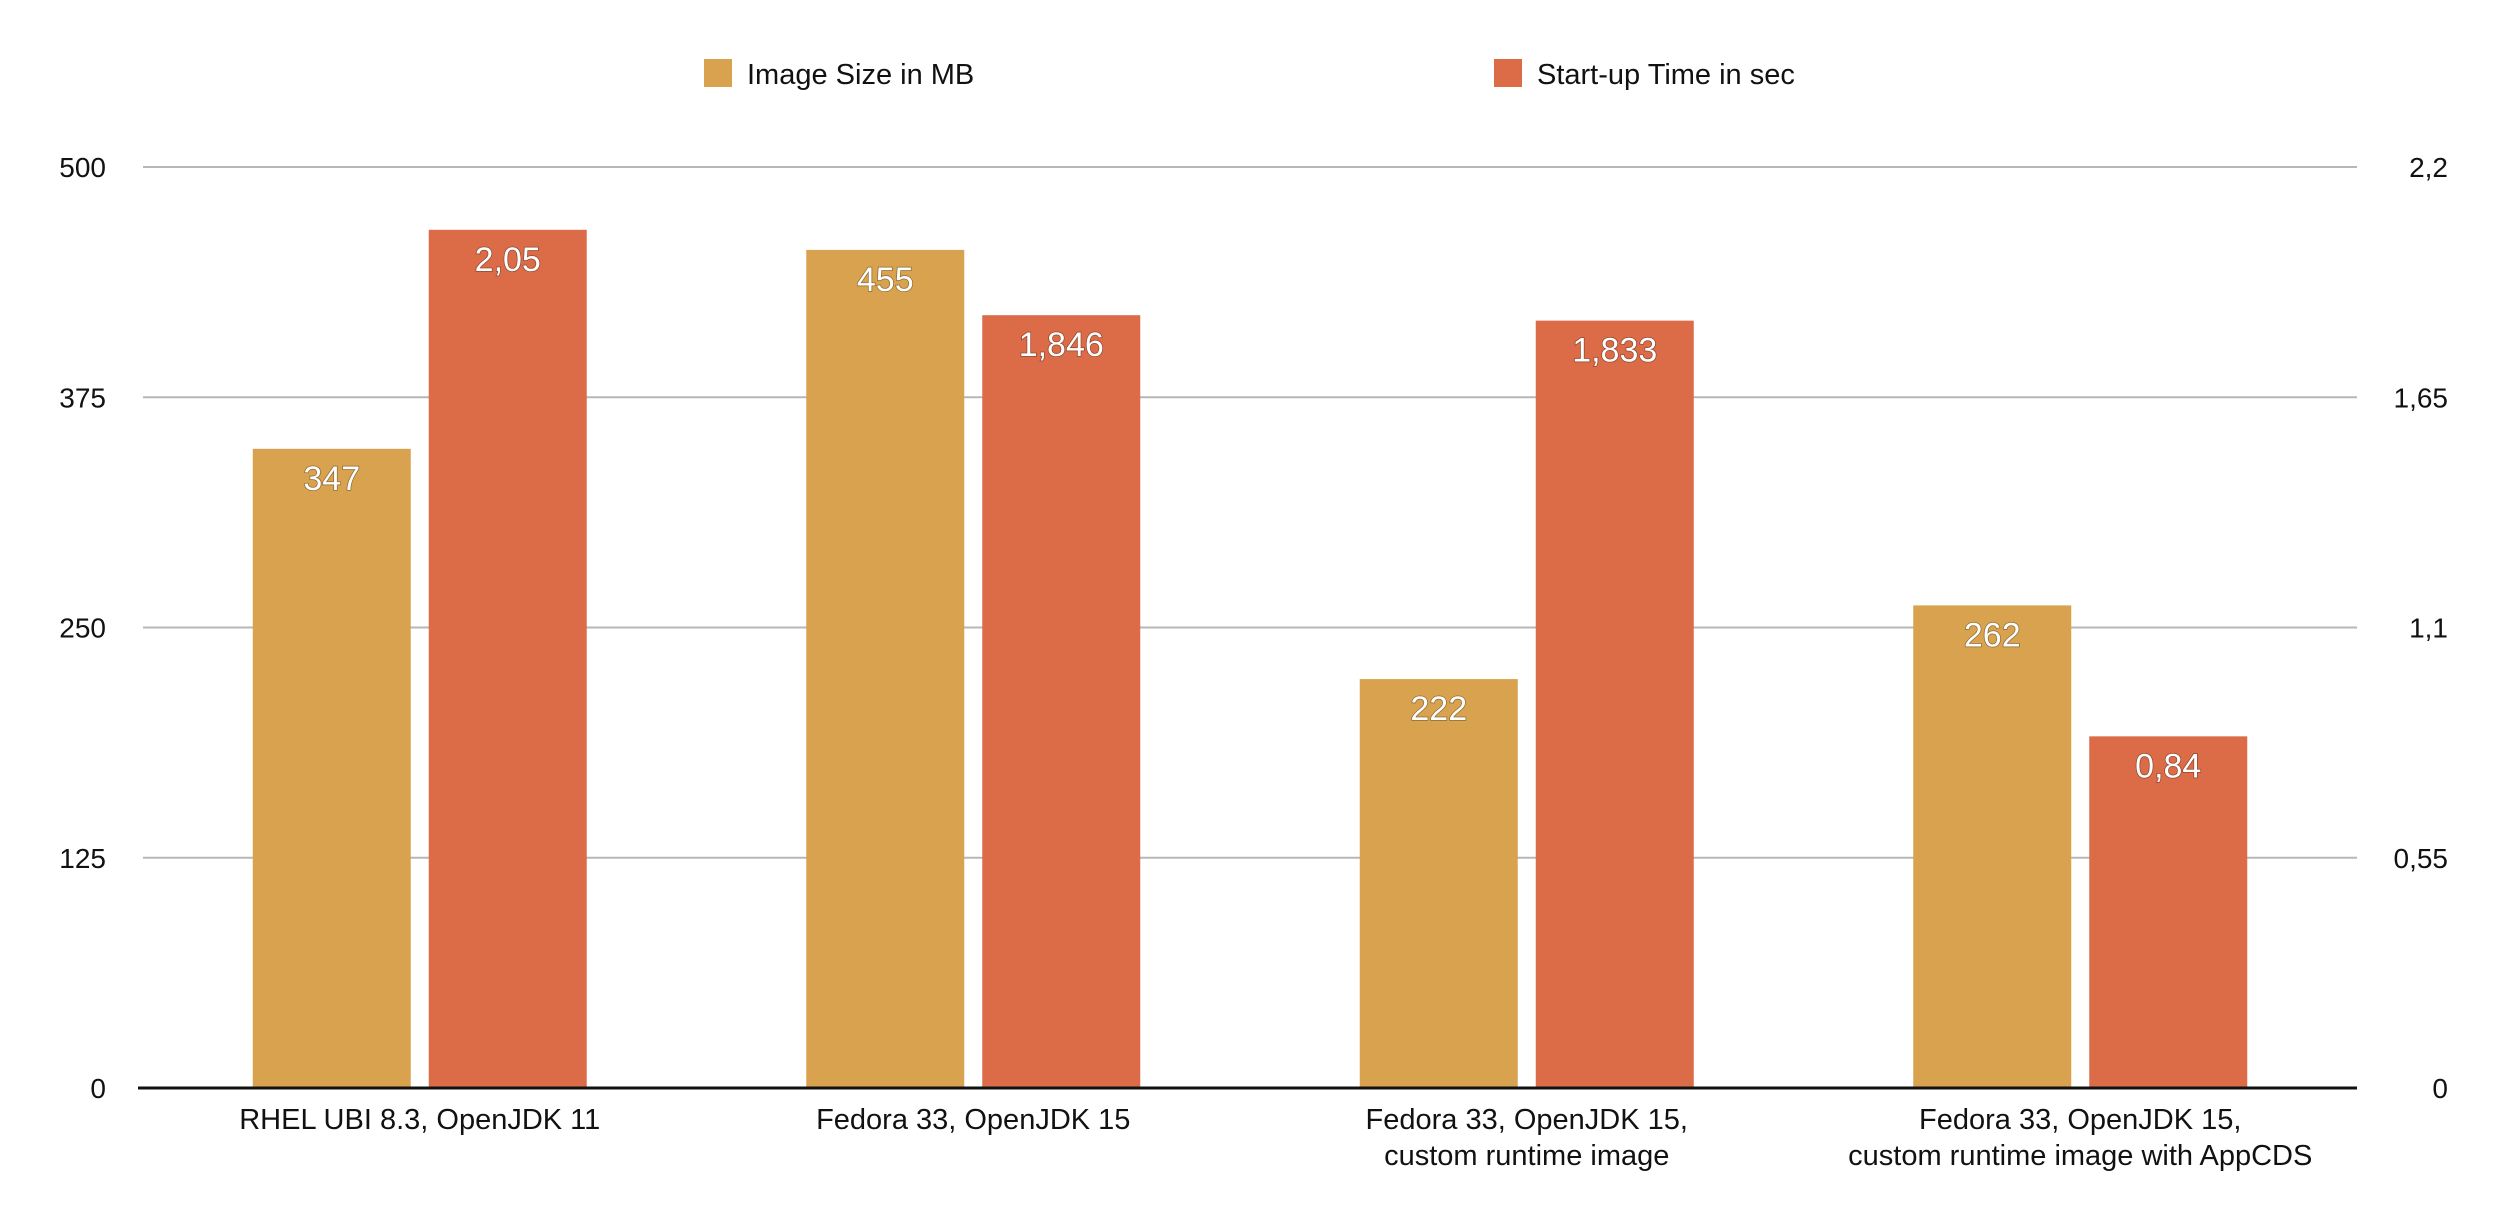 The height and width of the screenshot is (1227, 2504). I want to click on data-label: 455, so click(885, 280).